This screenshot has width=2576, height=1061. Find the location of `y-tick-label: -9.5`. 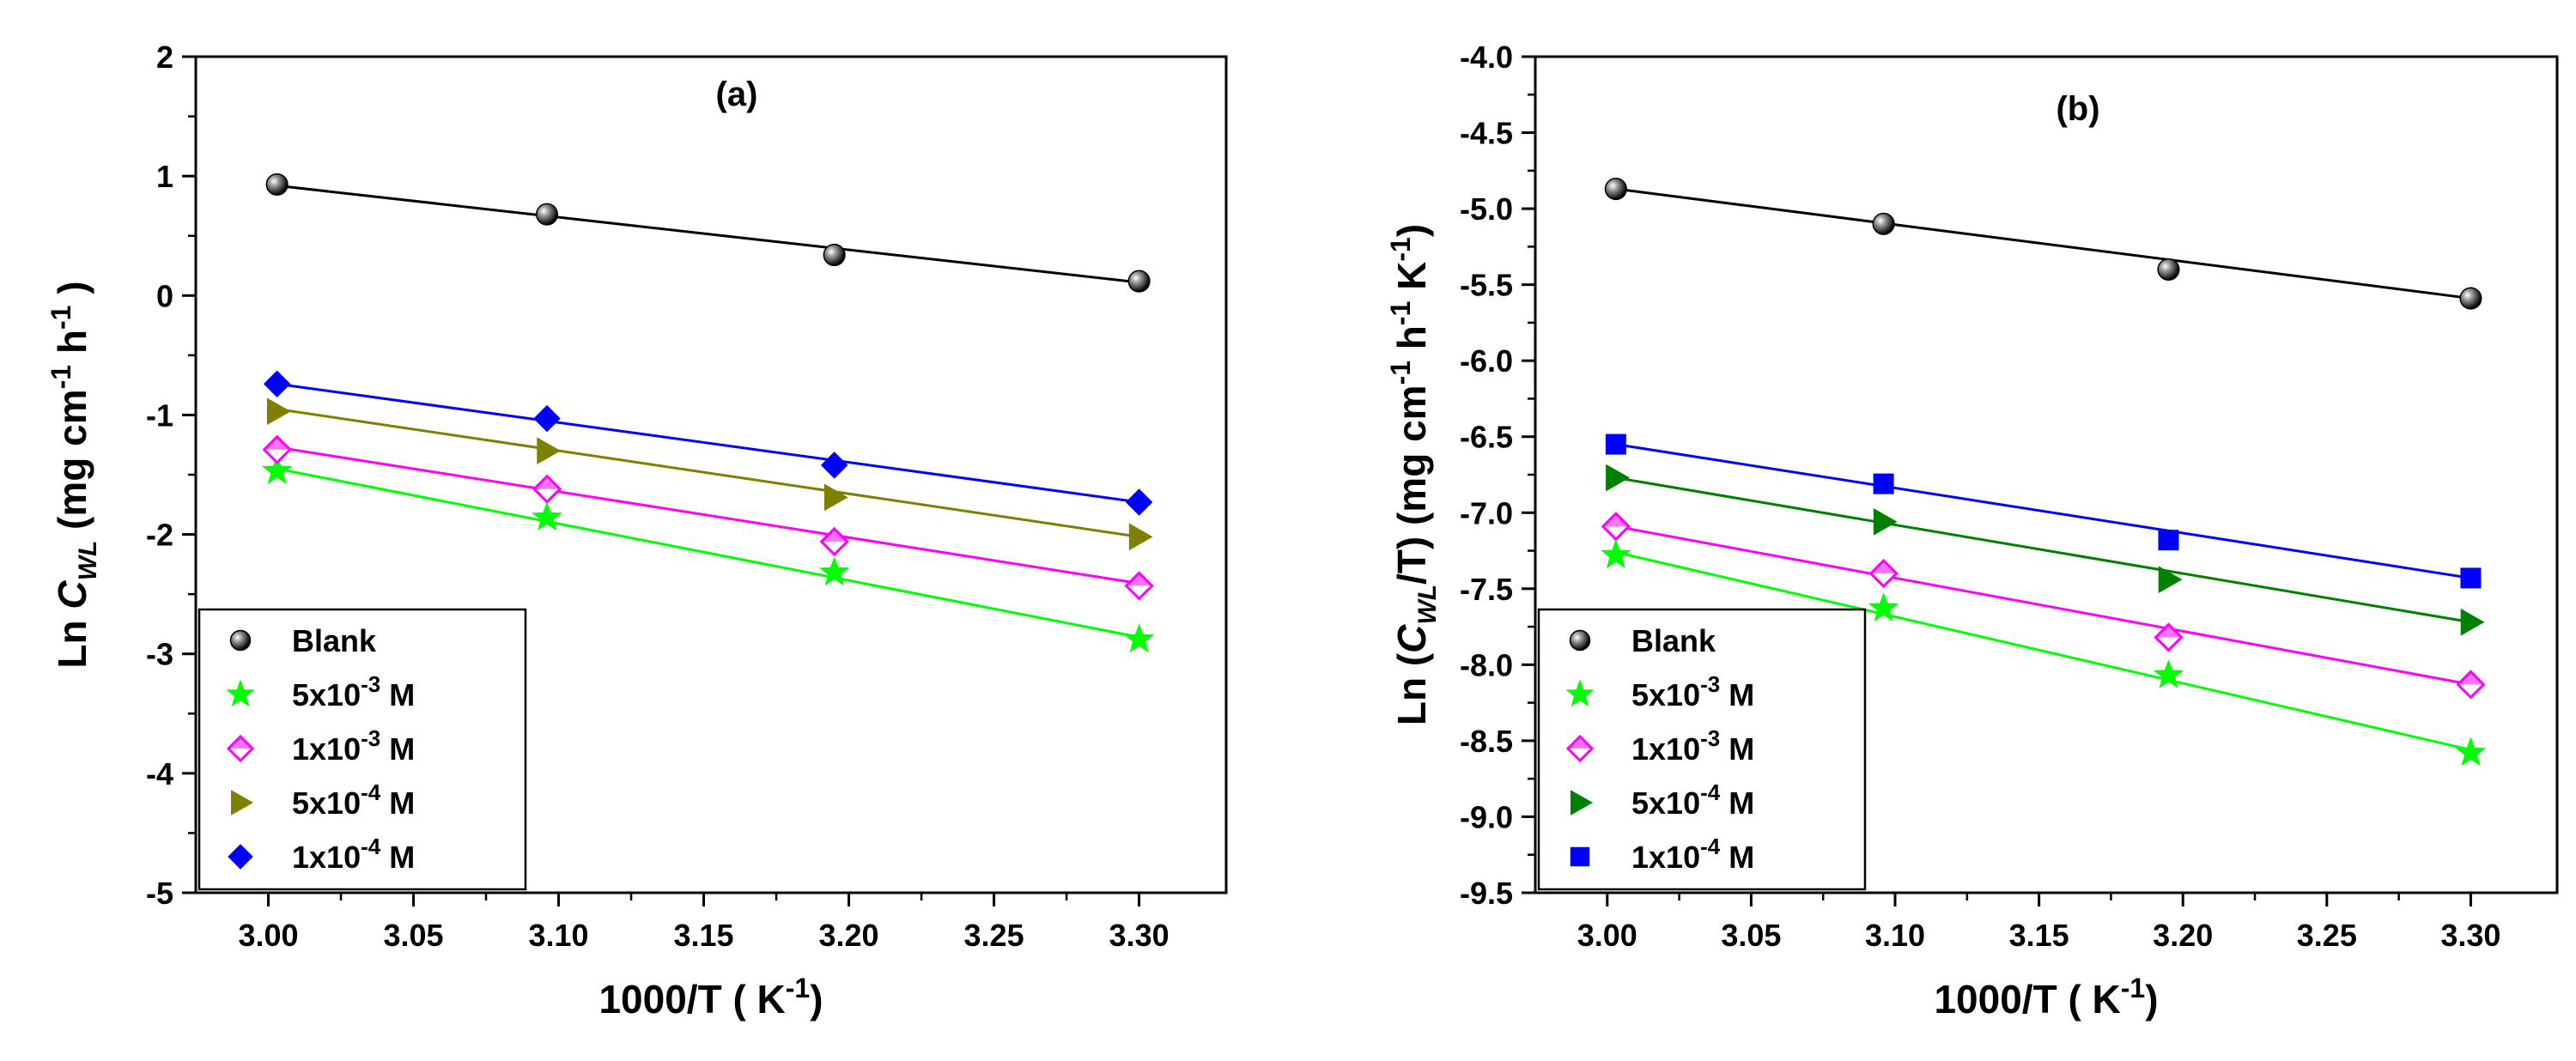

y-tick-label: -9.5 is located at coordinates (1486, 893).